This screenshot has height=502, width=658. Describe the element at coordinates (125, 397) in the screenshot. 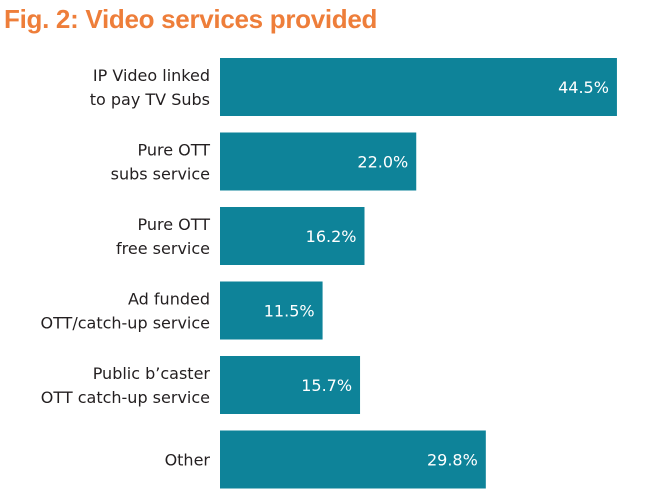

I see `category-label: OTT catch-up service` at that location.